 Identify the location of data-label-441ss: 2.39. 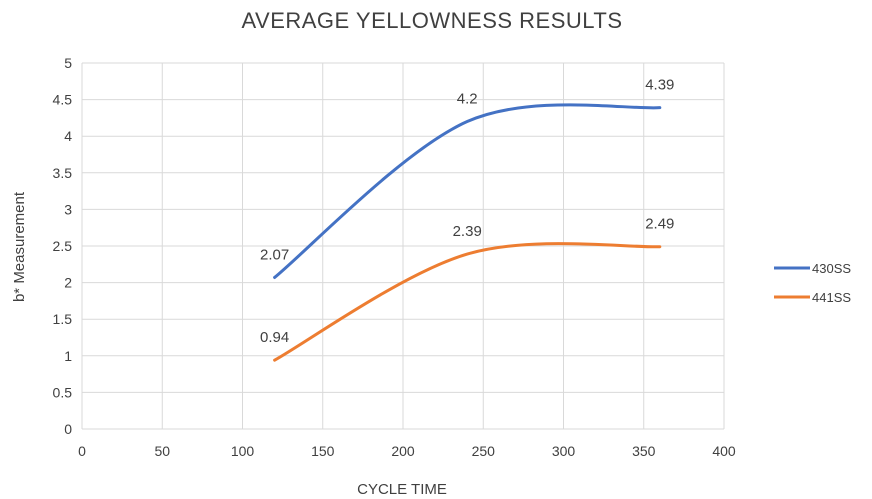
(467, 231).